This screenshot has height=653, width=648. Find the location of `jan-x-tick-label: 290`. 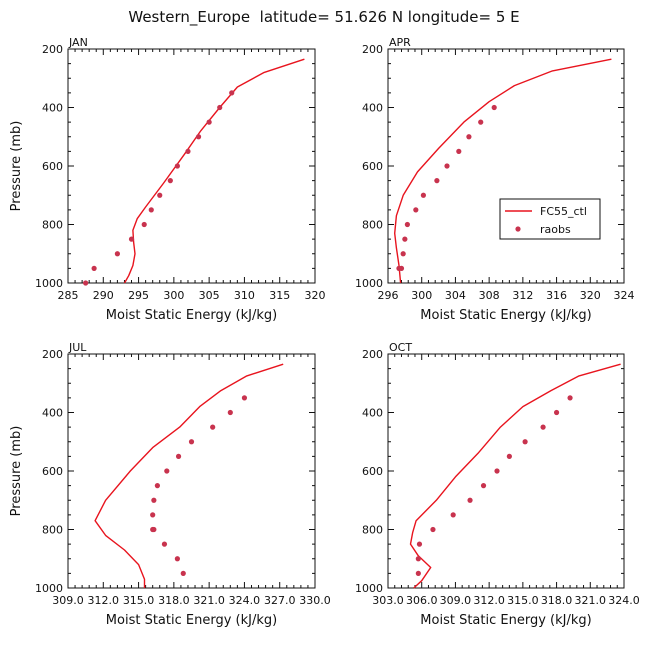

jan-x-tick-label: 290 is located at coordinates (103, 295).